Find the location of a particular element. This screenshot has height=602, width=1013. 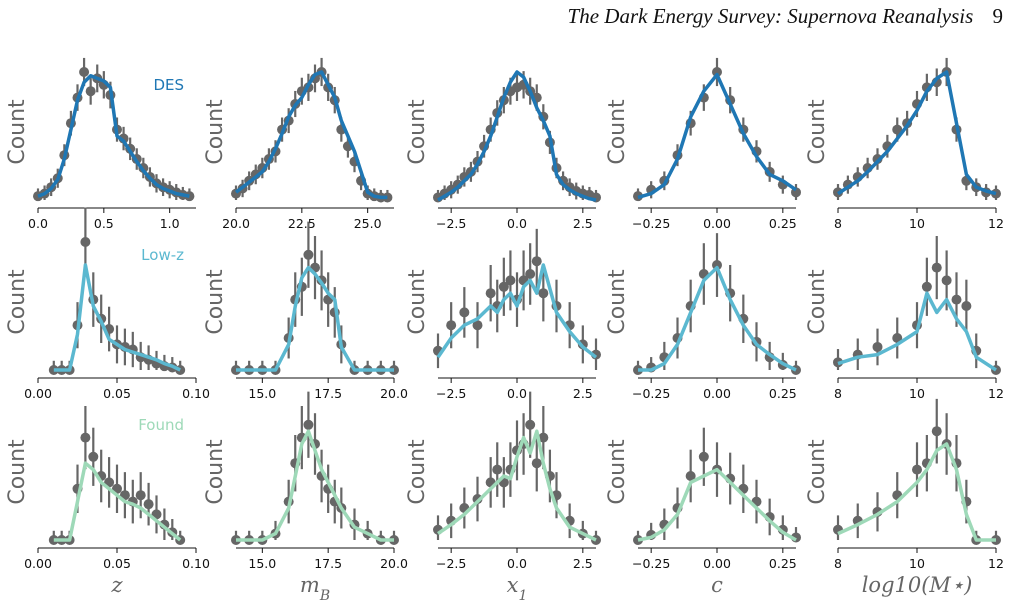

x-axis-label-z: z is located at coordinates (116, 585).